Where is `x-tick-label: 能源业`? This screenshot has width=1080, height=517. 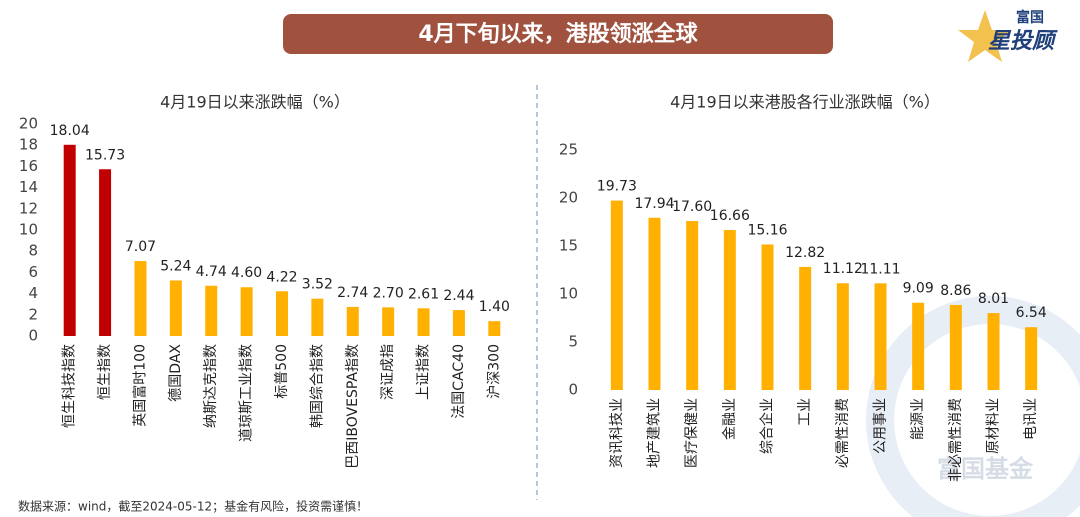 x-tick-label: 能源业 is located at coordinates (918, 419).